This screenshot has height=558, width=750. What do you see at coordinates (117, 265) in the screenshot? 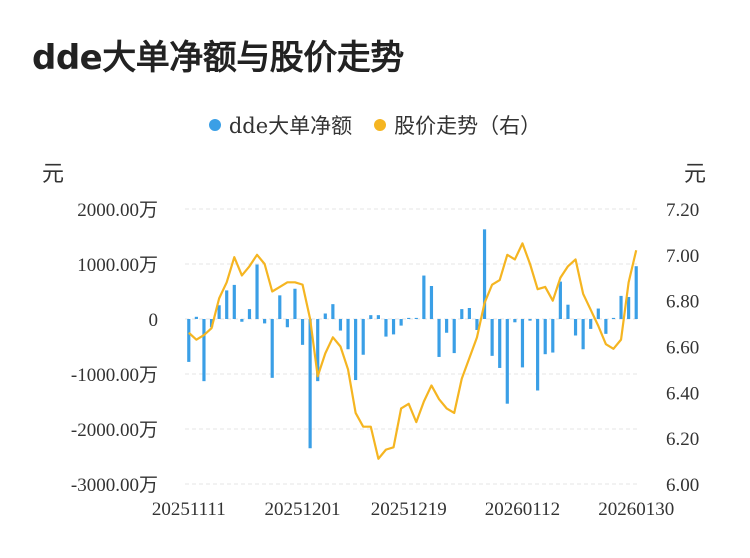
I see `y-left-tick-label: 1000.00万` at bounding box center [117, 265].